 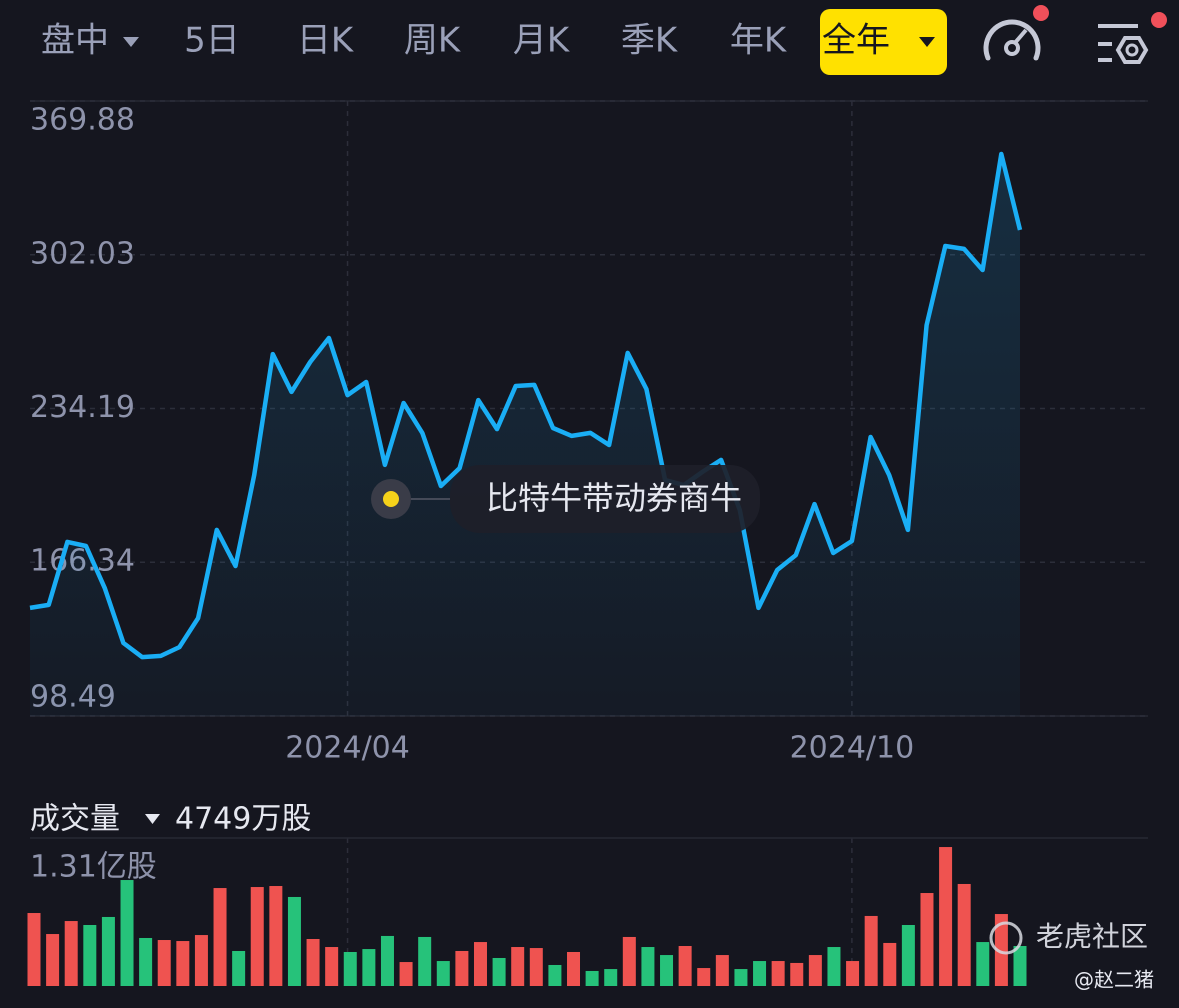 I want to click on tab: 周K, so click(x=433, y=41).